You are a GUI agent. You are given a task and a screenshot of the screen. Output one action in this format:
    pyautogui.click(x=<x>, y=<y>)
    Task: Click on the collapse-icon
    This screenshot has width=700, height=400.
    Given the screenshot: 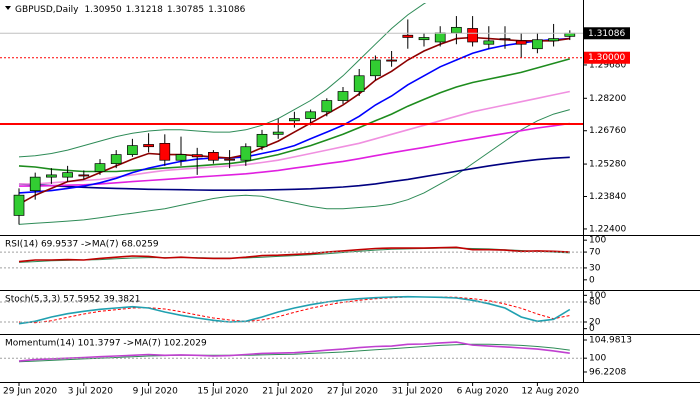 What is the action you would take?
    pyautogui.click(x=8, y=8)
    